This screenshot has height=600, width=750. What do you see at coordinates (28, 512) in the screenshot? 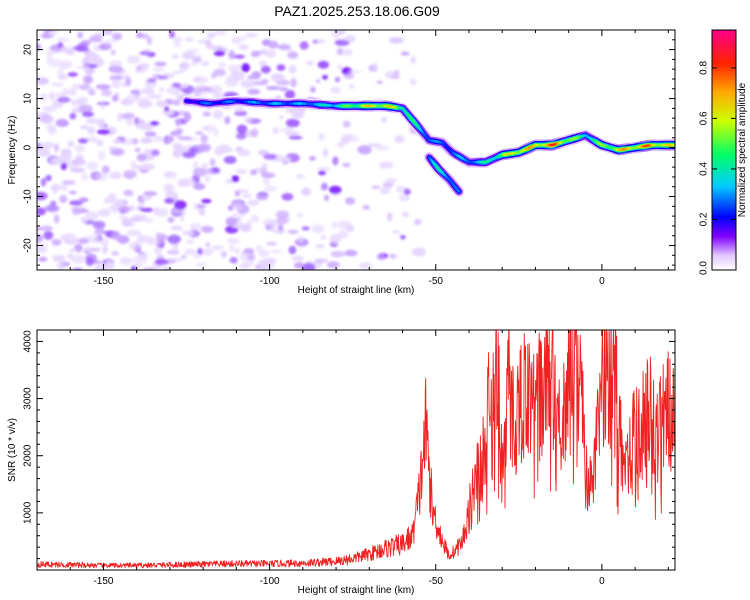
I see `snr-y-tick-label: 1000` at bounding box center [28, 512].